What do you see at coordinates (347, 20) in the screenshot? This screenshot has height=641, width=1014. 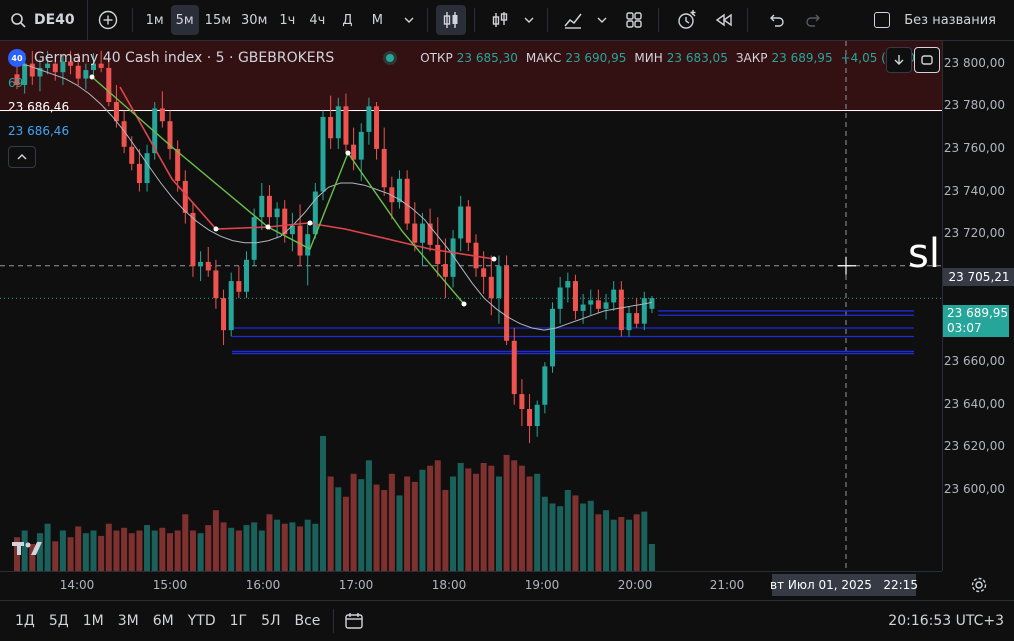 I see `interval-6: Д` at bounding box center [347, 20].